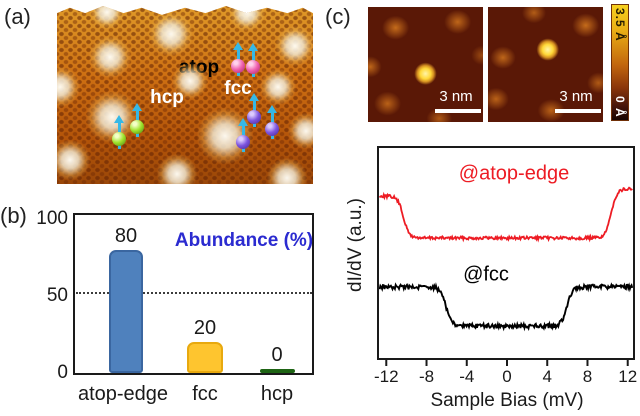  What do you see at coordinates (547, 376) in the screenshot?
I see `x-tick-label: 4` at bounding box center [547, 376].